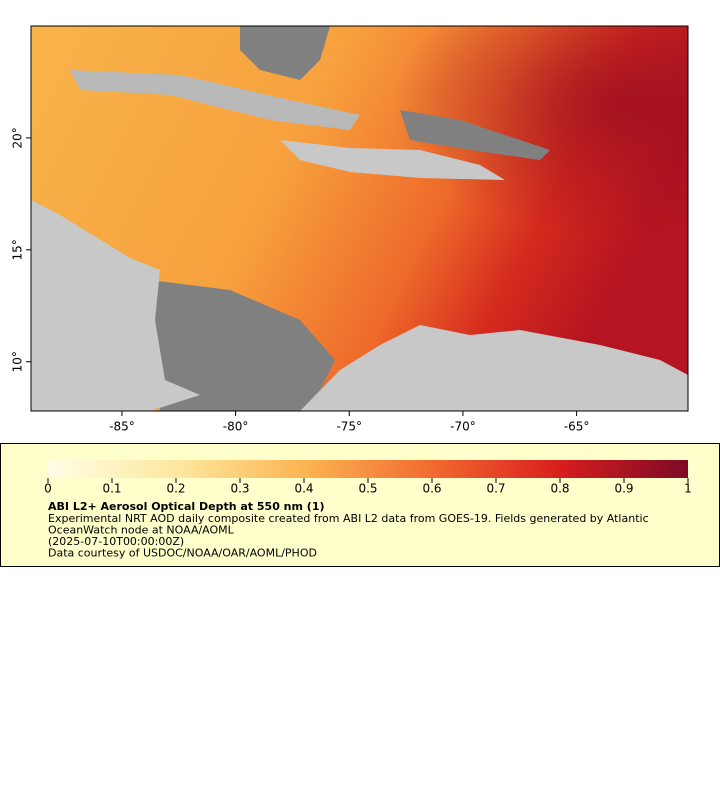 The image size is (720, 800). I want to click on colorbar, so click(368, 469).